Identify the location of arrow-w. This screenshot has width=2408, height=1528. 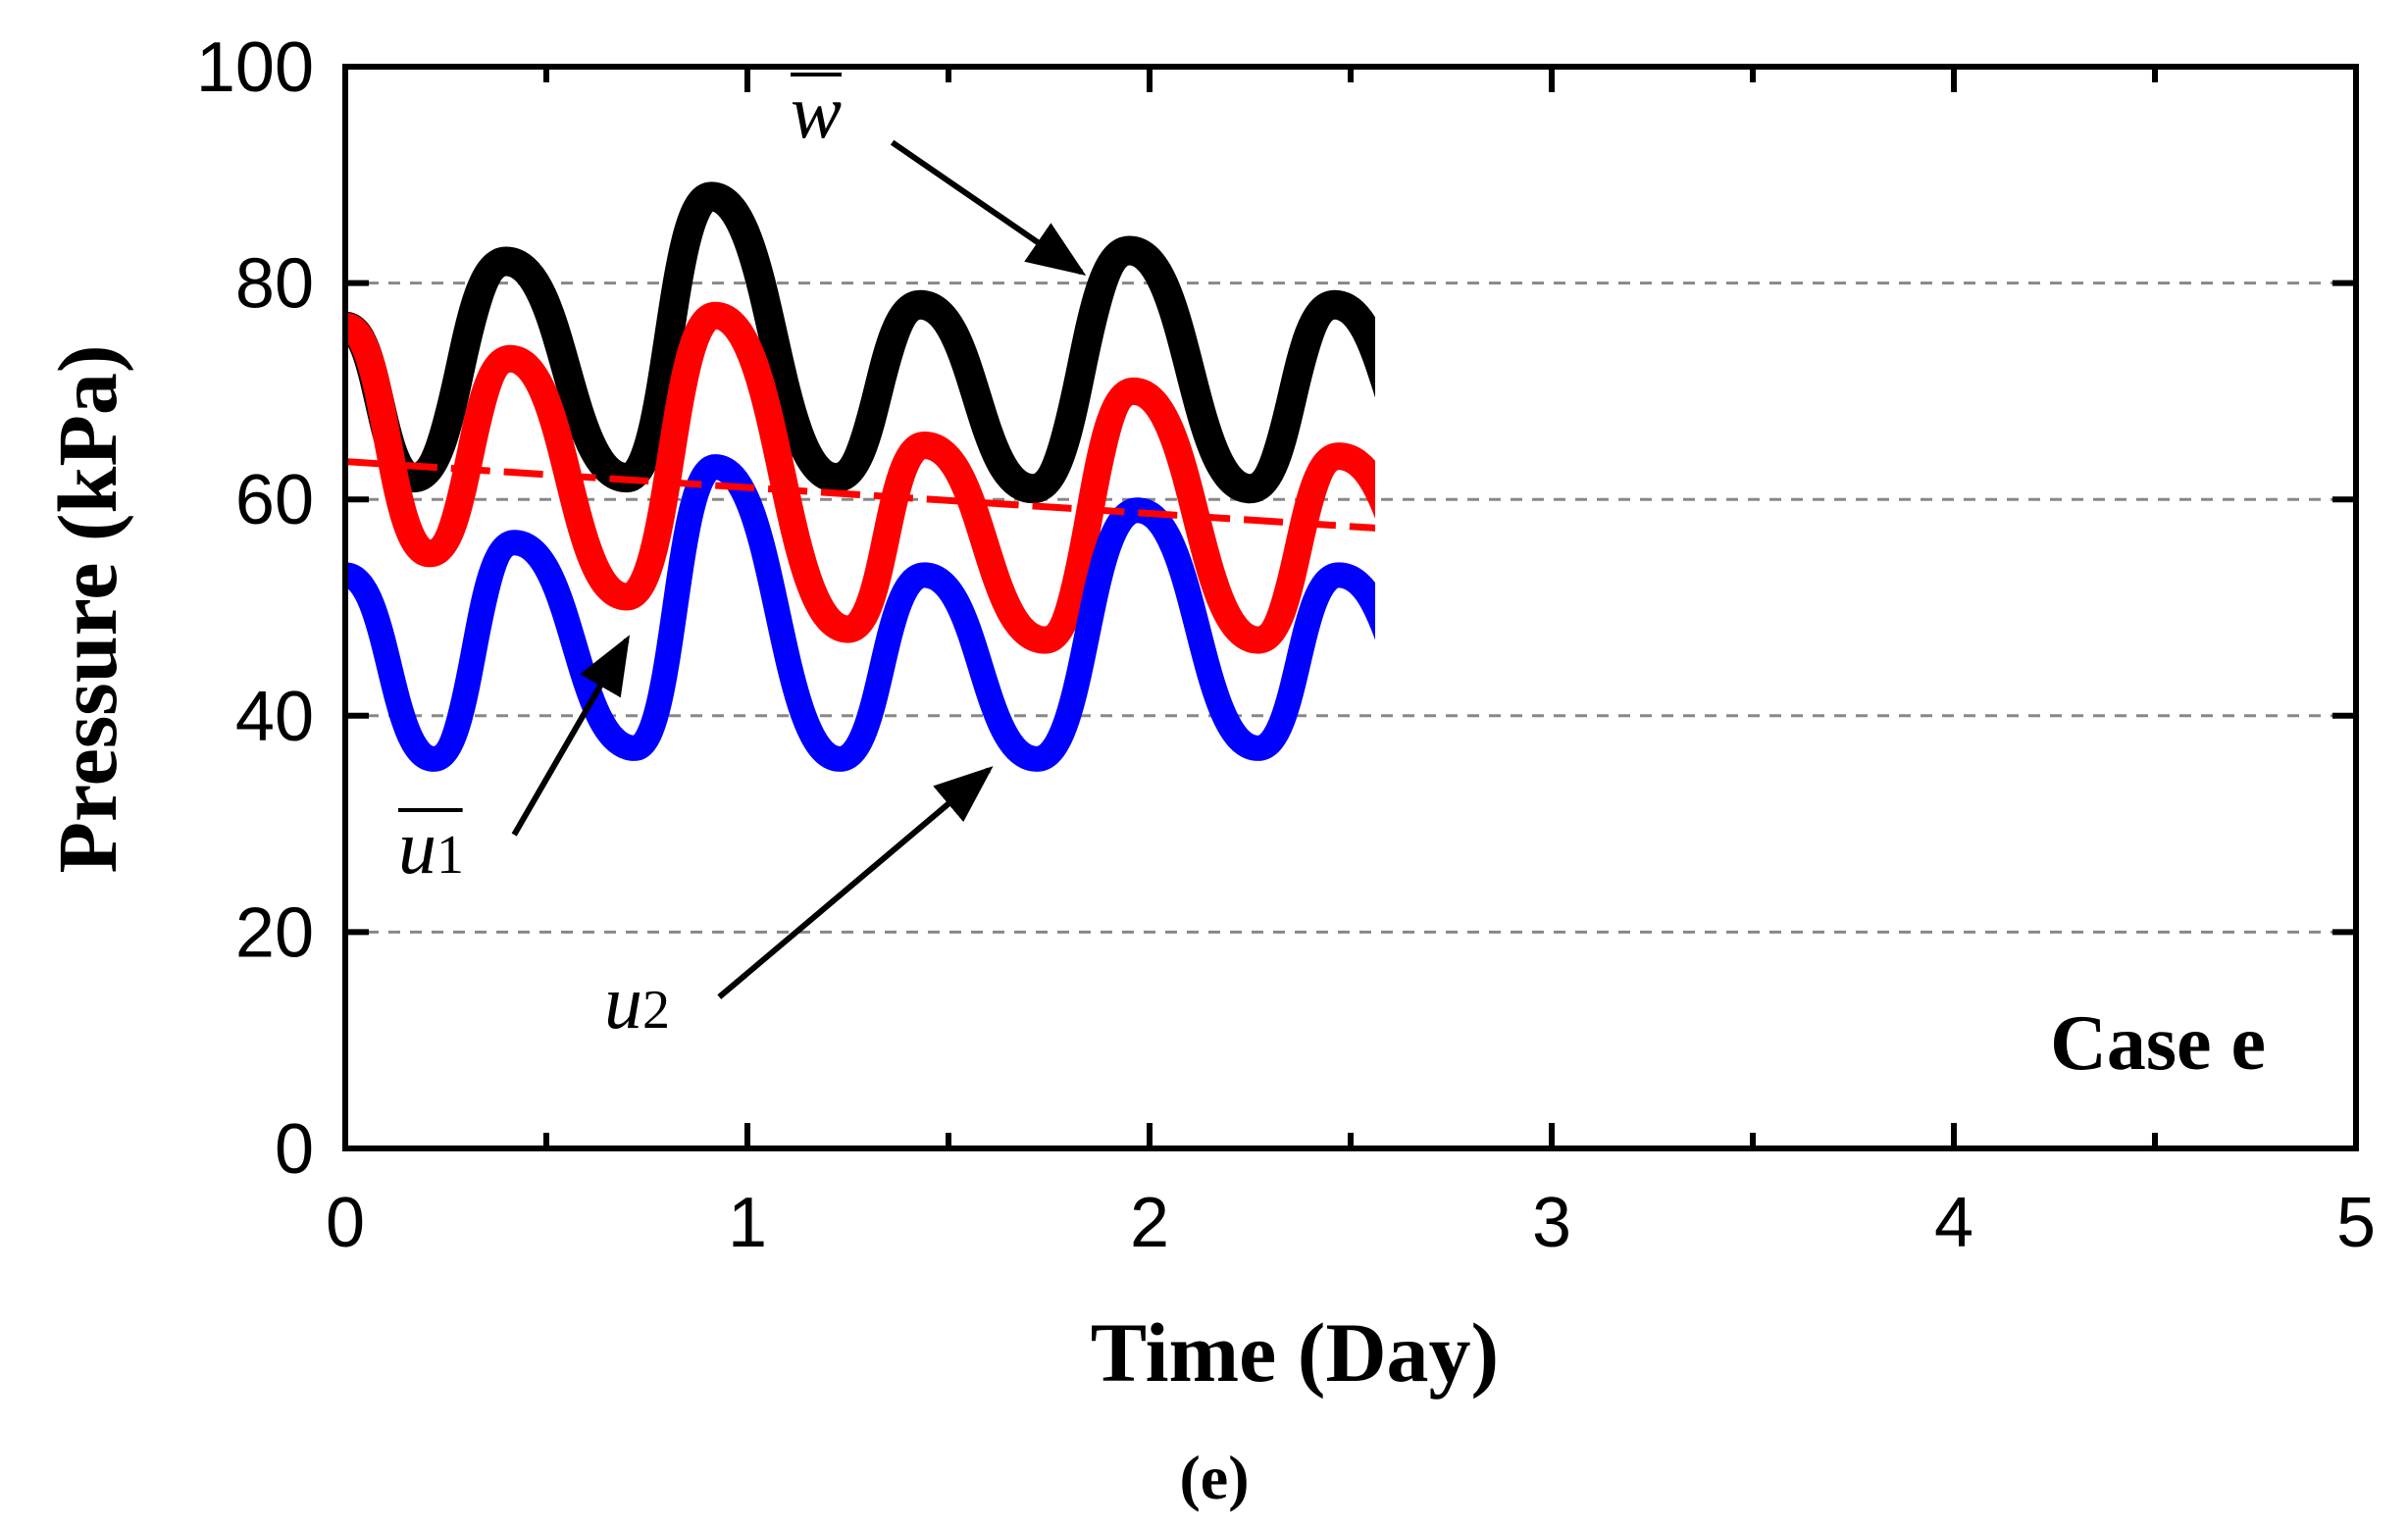
(988, 207).